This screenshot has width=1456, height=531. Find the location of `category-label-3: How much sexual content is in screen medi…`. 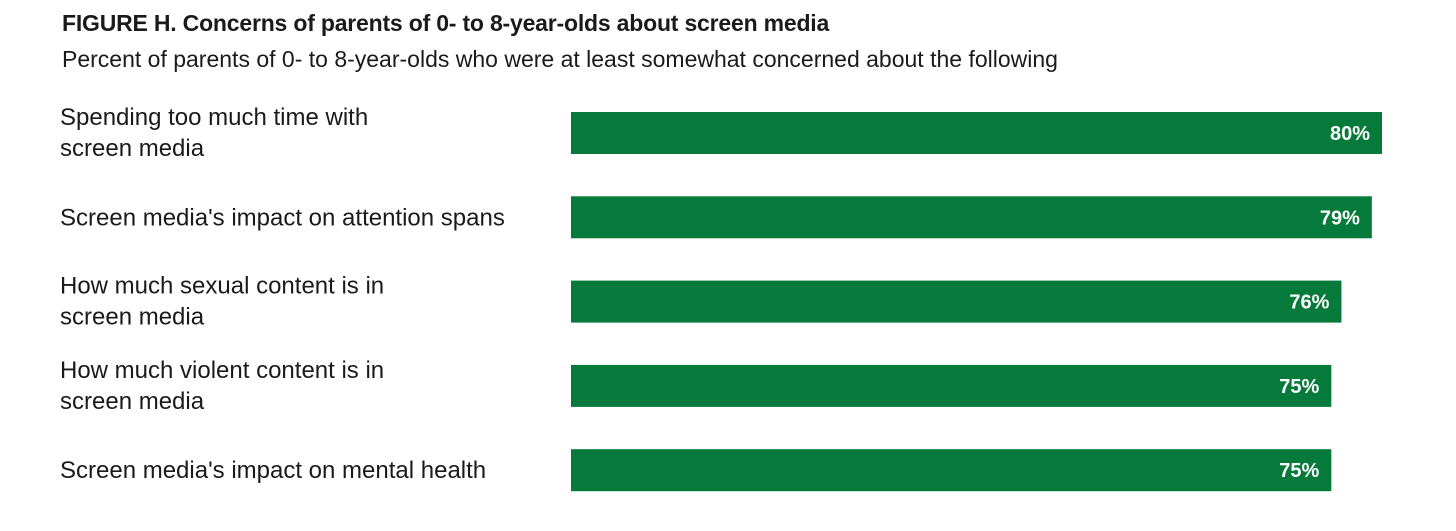

category-label-3: How much sexual content is in screen medi… is located at coordinates (222, 302).